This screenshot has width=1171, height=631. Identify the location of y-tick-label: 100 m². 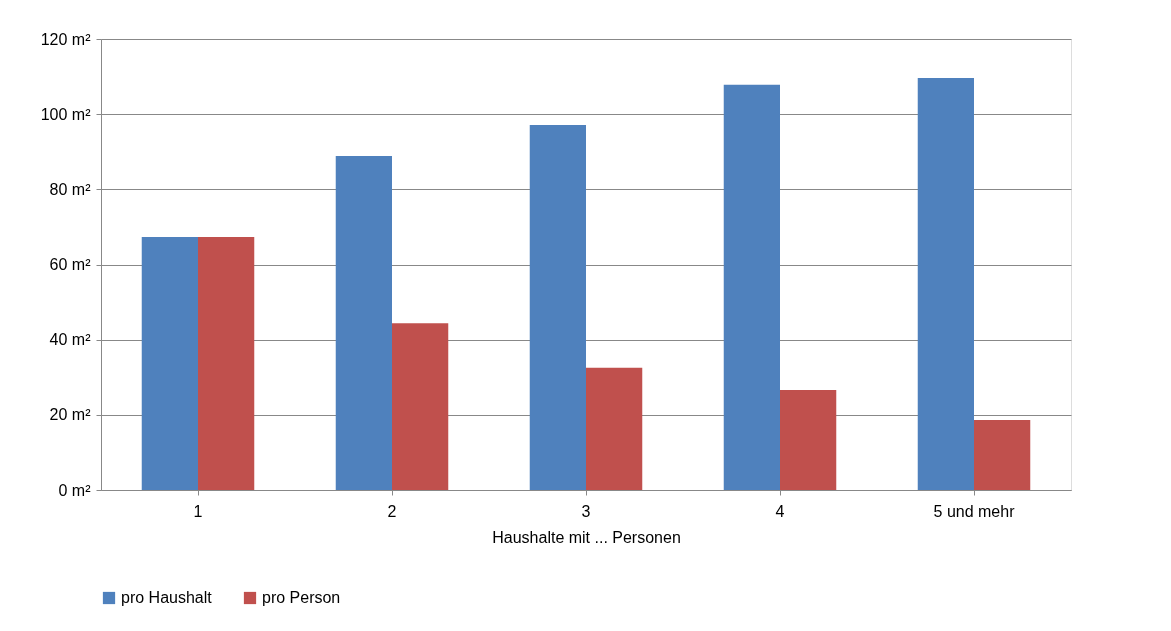
(66, 114).